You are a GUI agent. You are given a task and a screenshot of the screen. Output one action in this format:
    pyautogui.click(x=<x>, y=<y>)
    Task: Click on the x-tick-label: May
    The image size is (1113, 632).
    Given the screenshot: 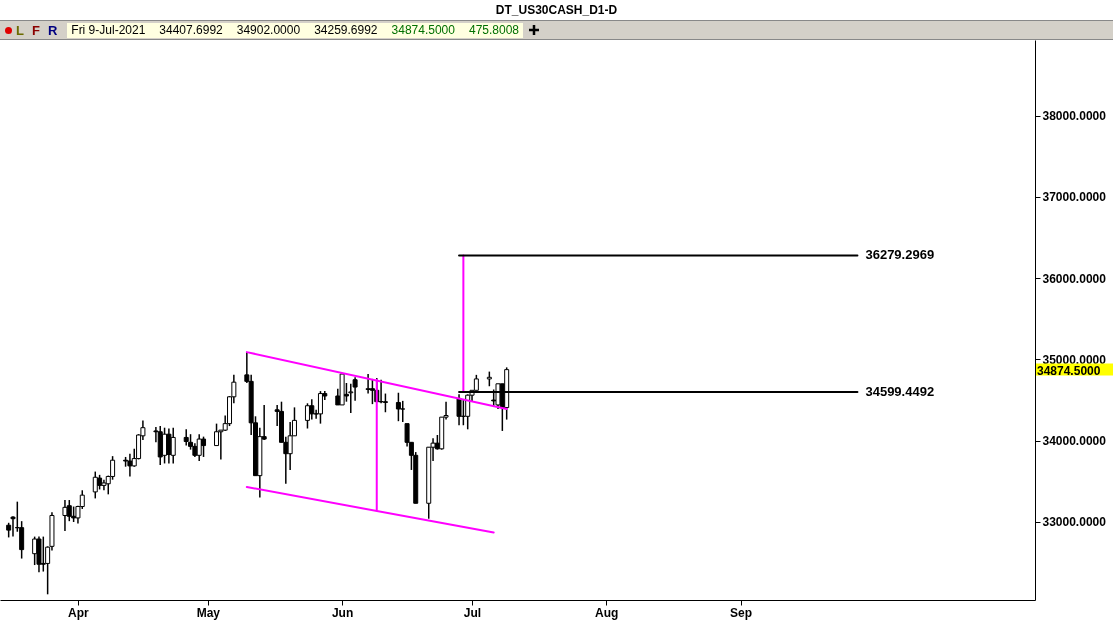 What is the action you would take?
    pyautogui.click(x=208, y=612)
    